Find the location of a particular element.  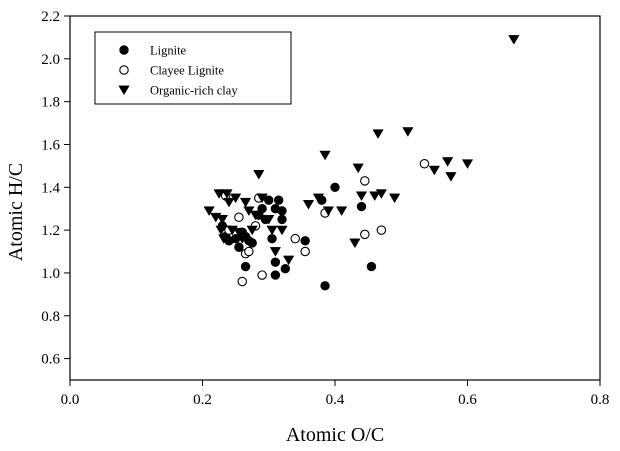

legend: Lignite Clayee Lignite Organic-rich clay is located at coordinates (193, 68).